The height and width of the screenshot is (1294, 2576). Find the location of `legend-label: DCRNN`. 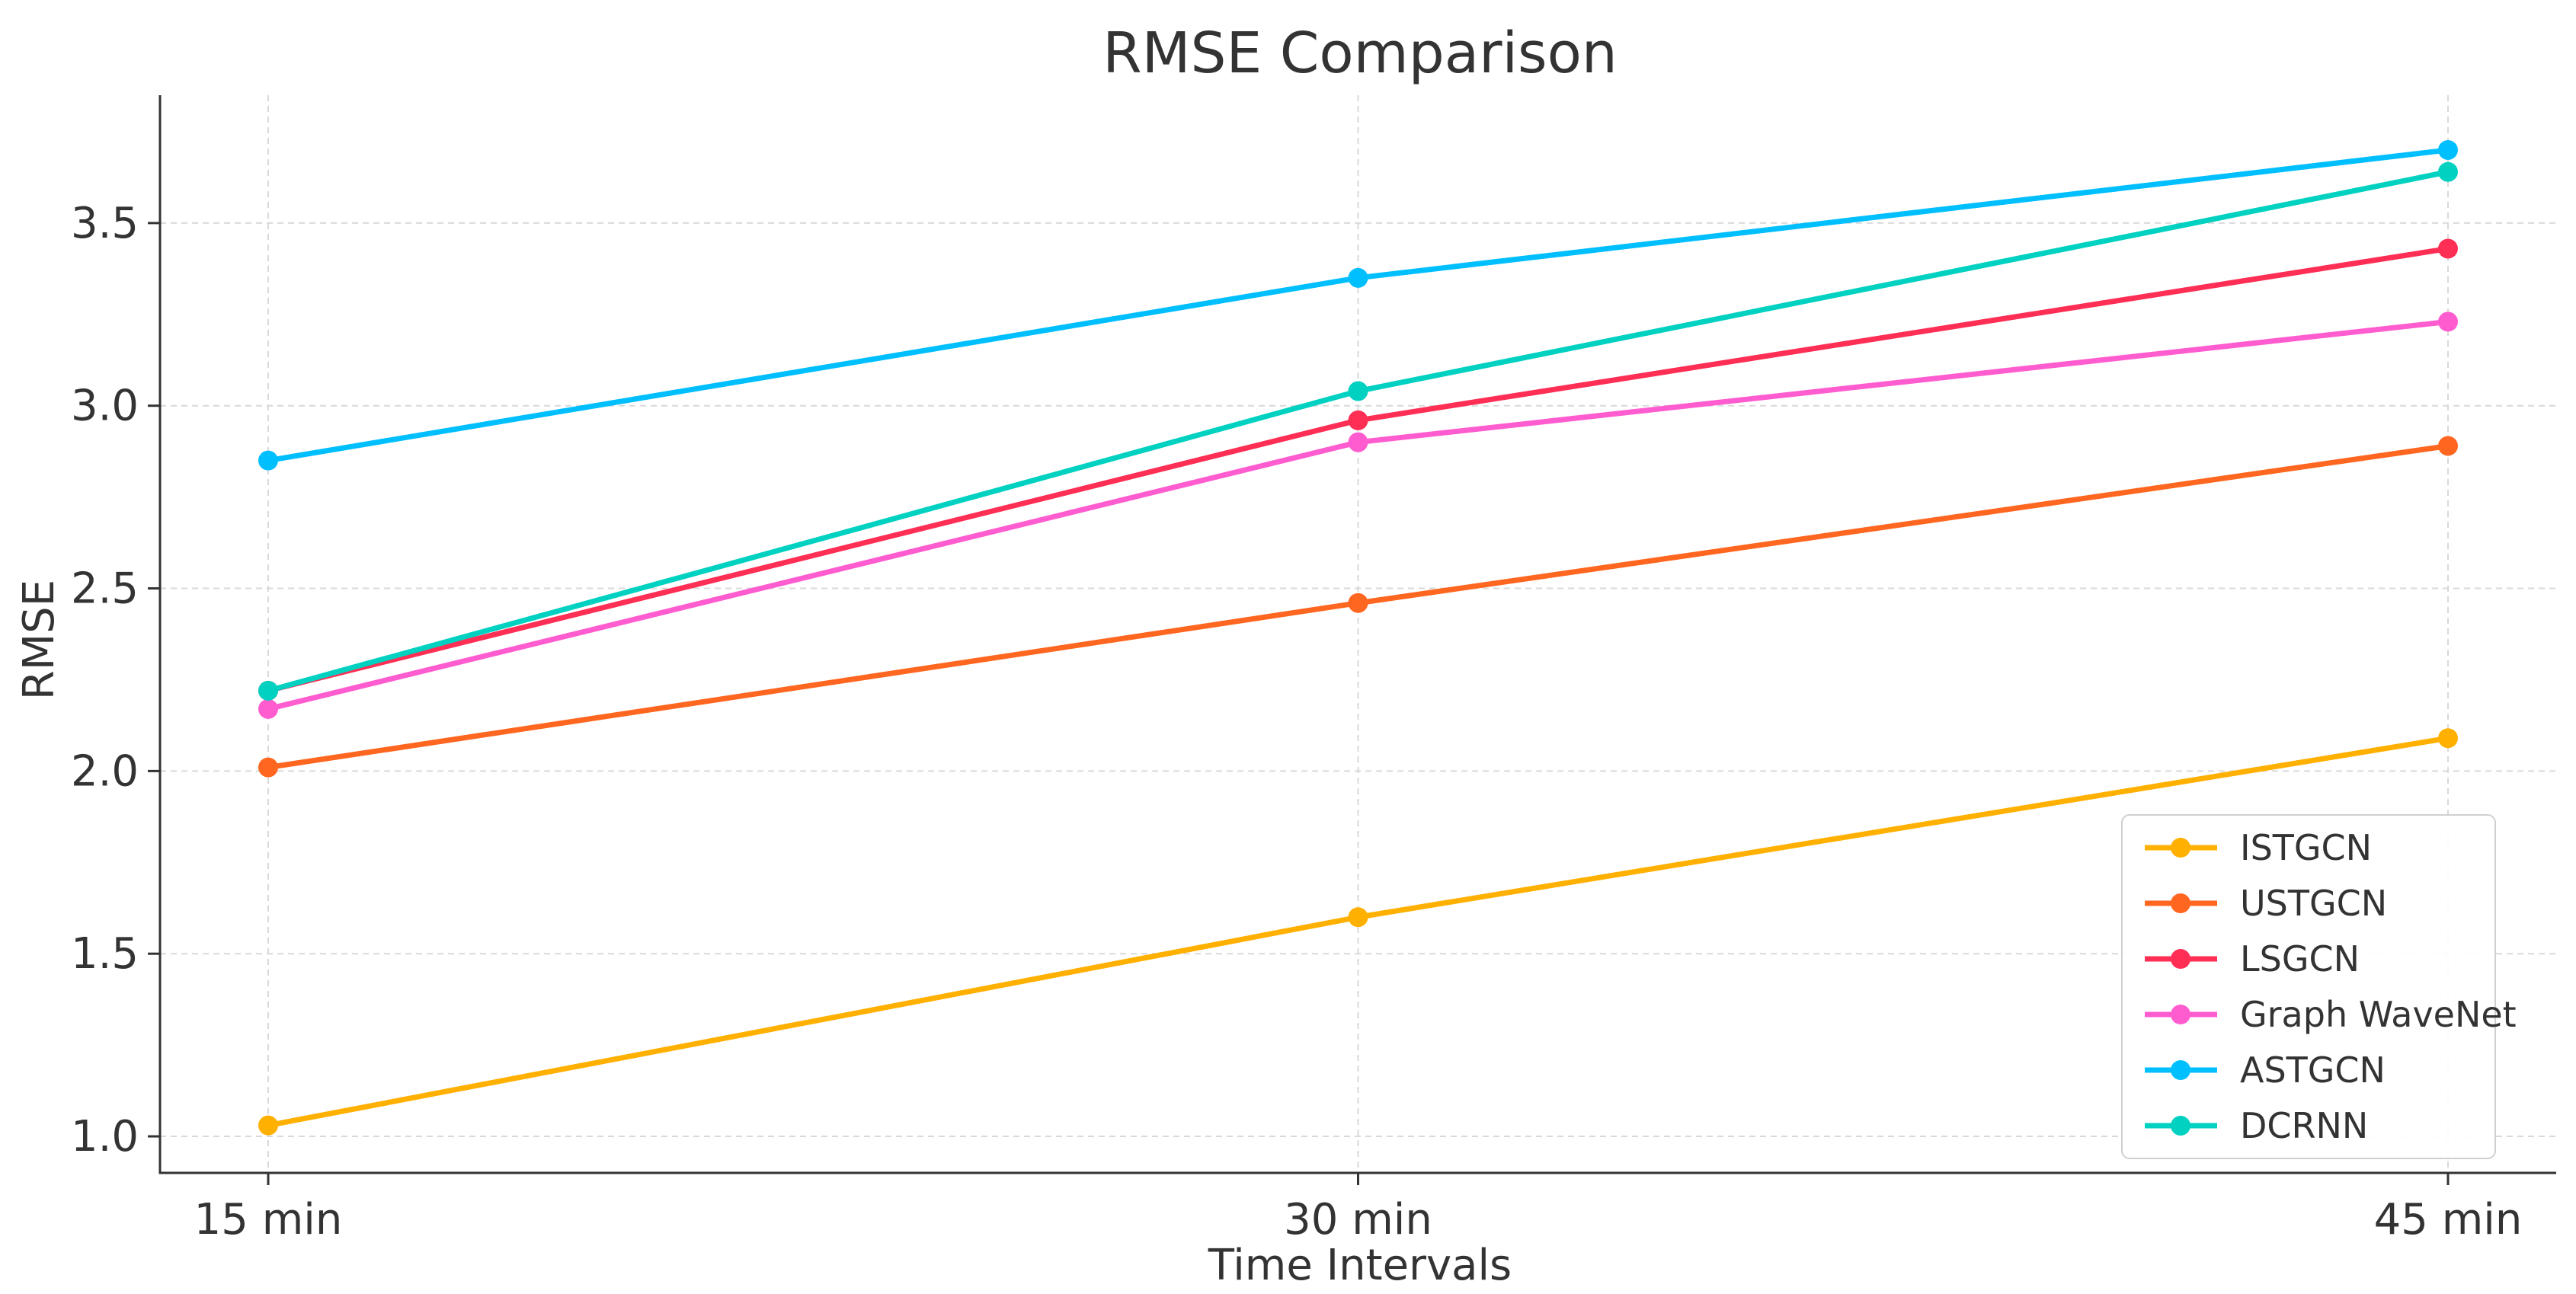

legend-label: DCRNN is located at coordinates (2304, 1125).